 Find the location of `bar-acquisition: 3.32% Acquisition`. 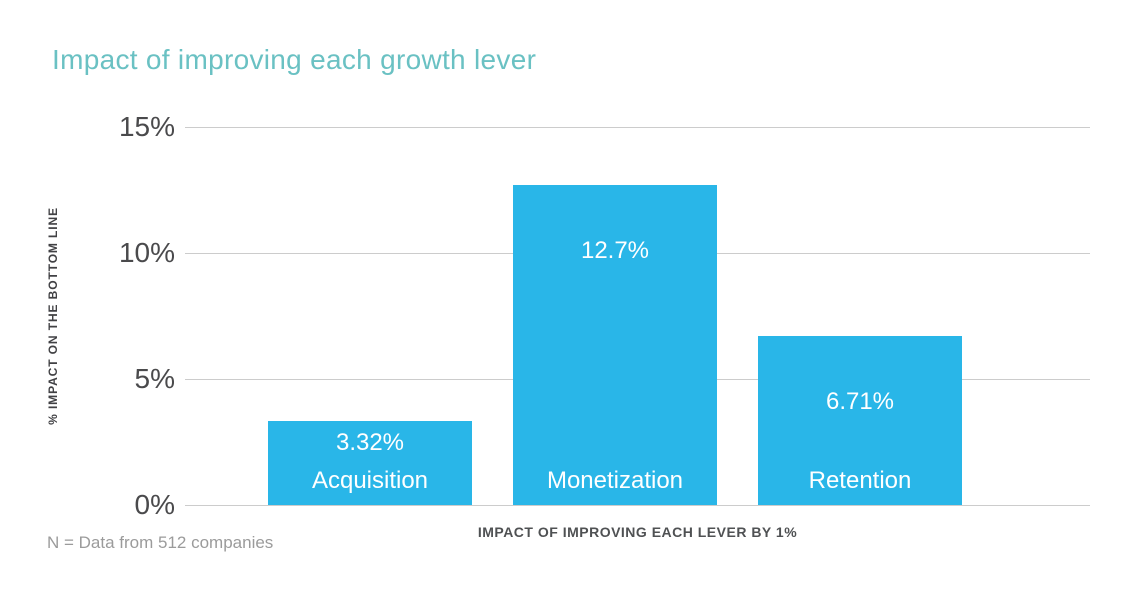

bar-acquisition: 3.32% Acquisition is located at coordinates (370, 463).